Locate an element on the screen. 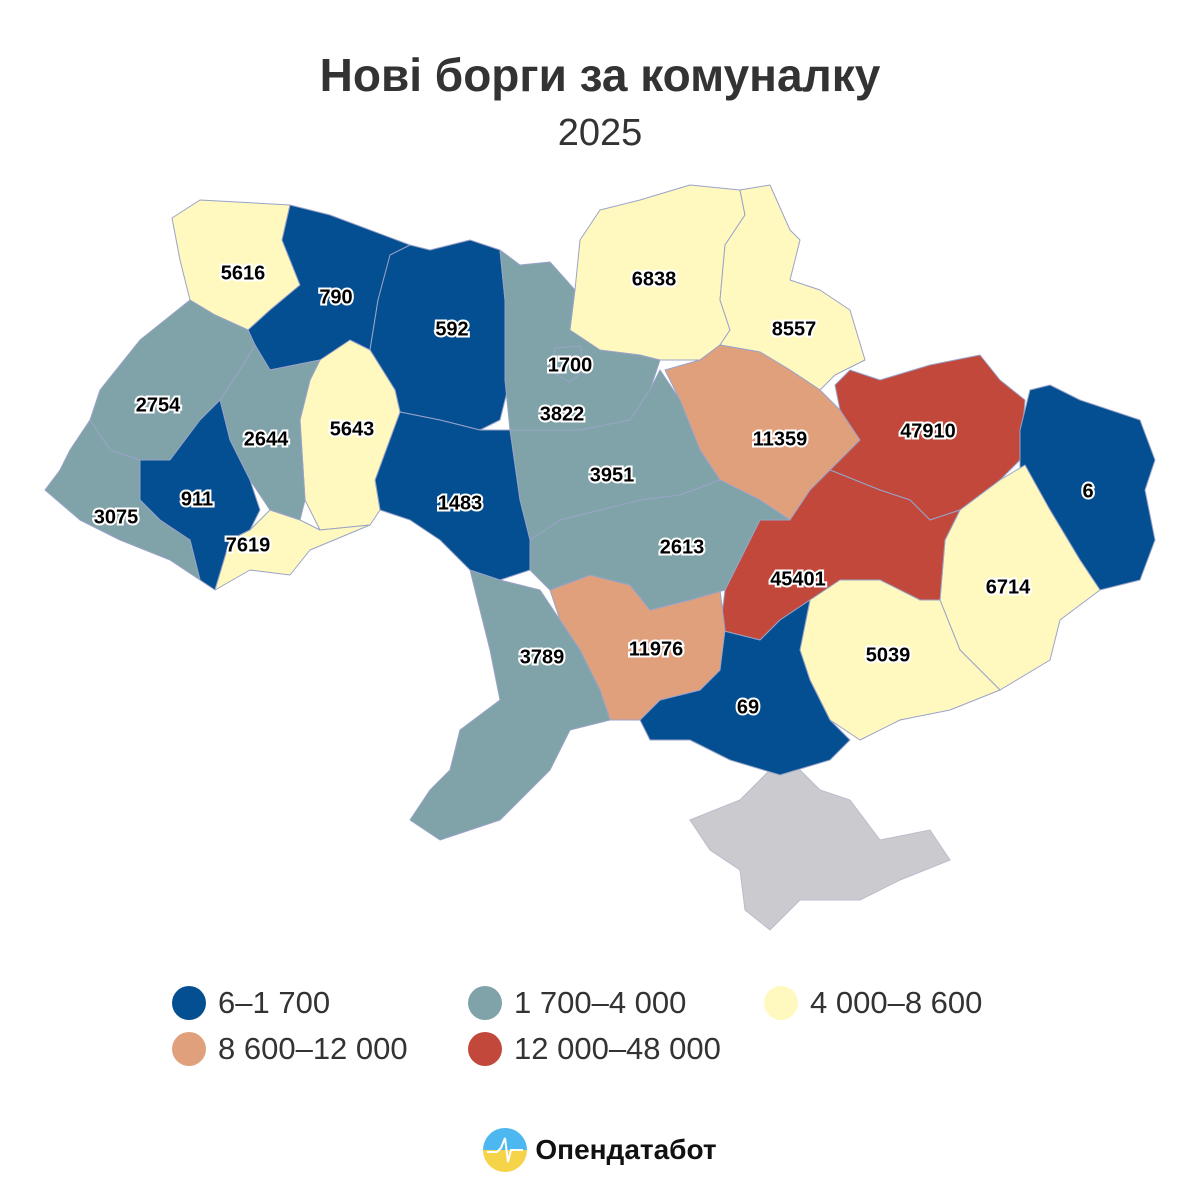  region-value-label: 911 is located at coordinates (197, 499).